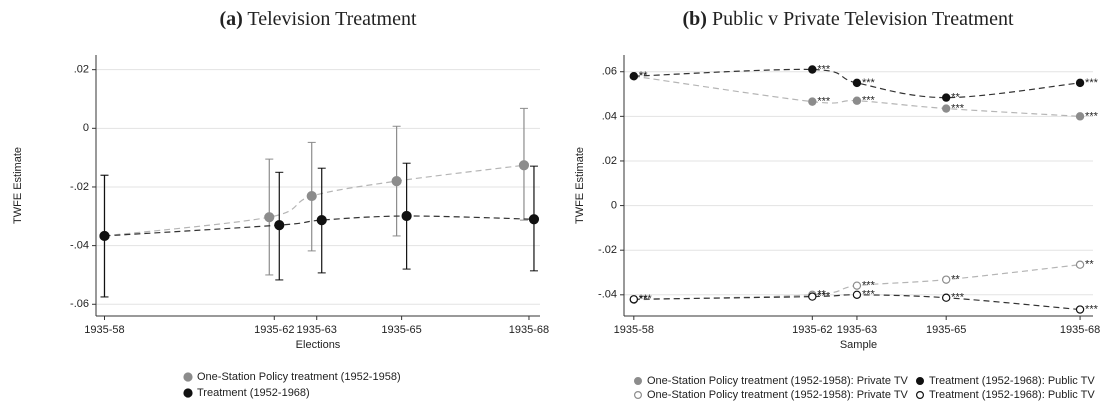 Image resolution: width=1112 pixels, height=407 pixels. Describe the element at coordinates (609, 116) in the screenshot. I see `y-tick-label: .04` at that location.